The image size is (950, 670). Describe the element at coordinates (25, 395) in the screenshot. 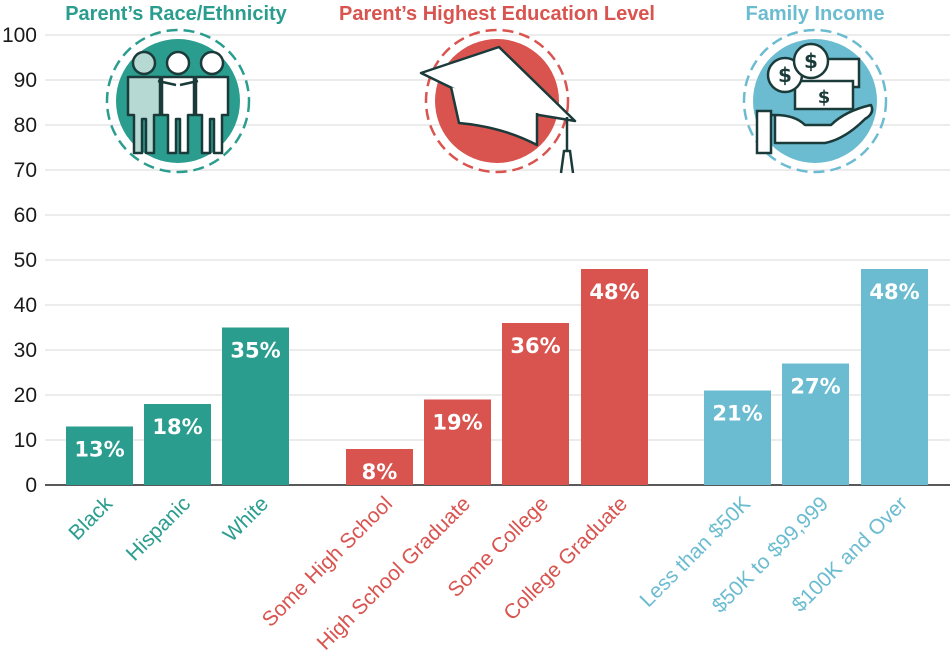

I see `y-tick-label: 20` at that location.